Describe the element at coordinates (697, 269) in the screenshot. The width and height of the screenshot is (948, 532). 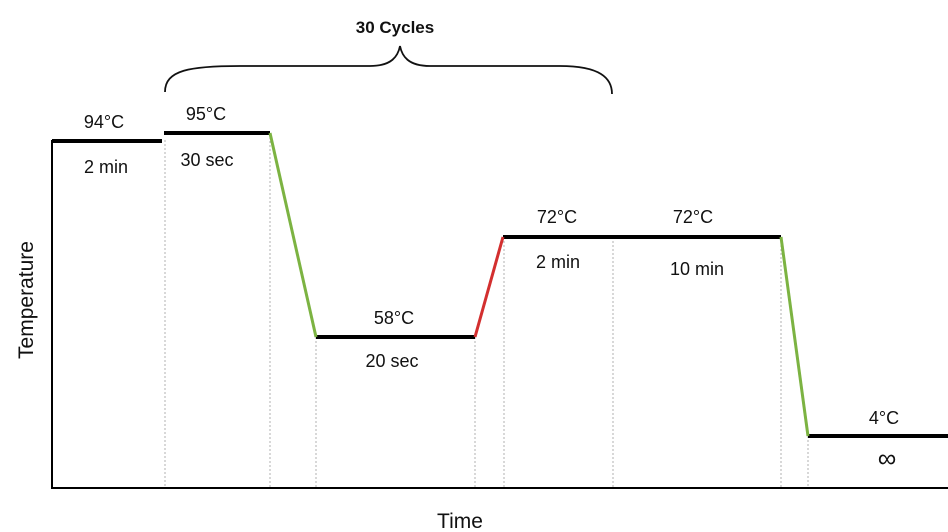
I see `time-label-final-extension: 10 min` at that location.